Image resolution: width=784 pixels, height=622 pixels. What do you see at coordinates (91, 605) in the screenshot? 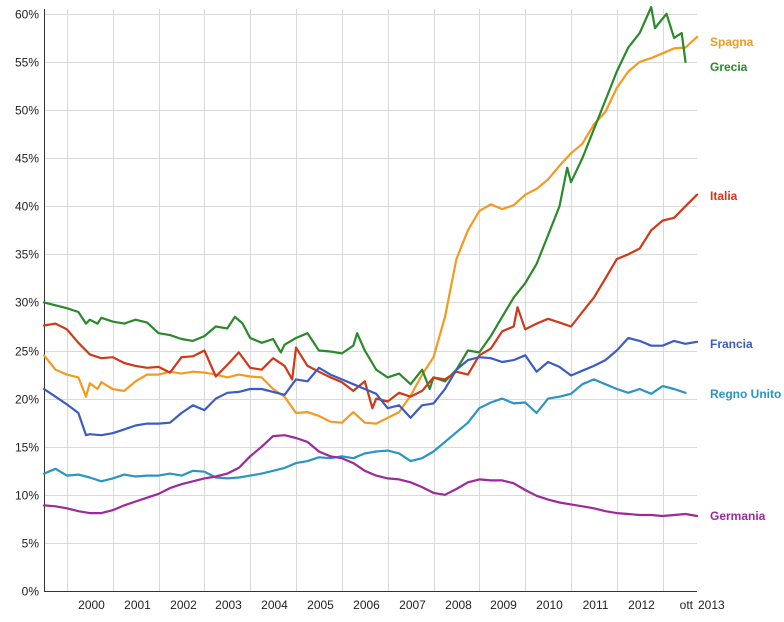
I see `x-tick-label: 2000` at bounding box center [91, 605].